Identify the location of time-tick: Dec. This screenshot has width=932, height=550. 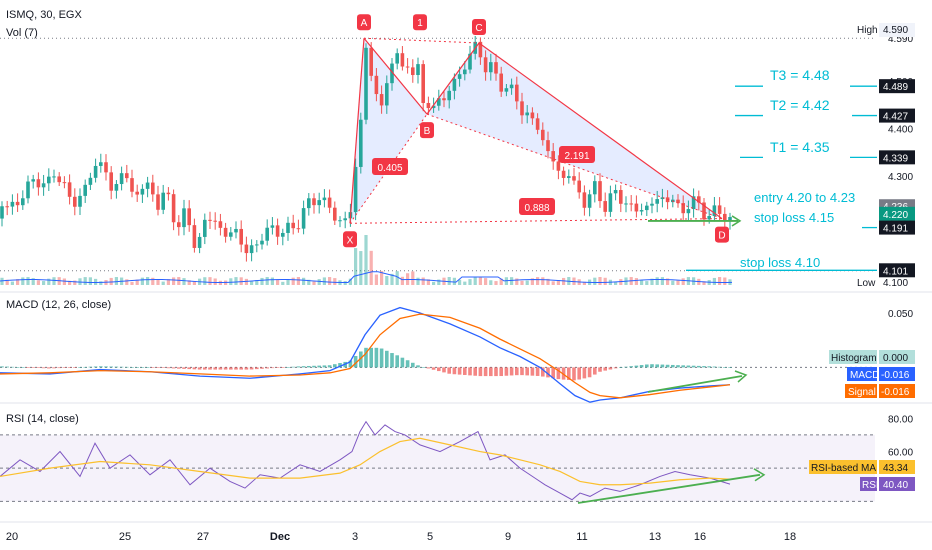
(280, 537).